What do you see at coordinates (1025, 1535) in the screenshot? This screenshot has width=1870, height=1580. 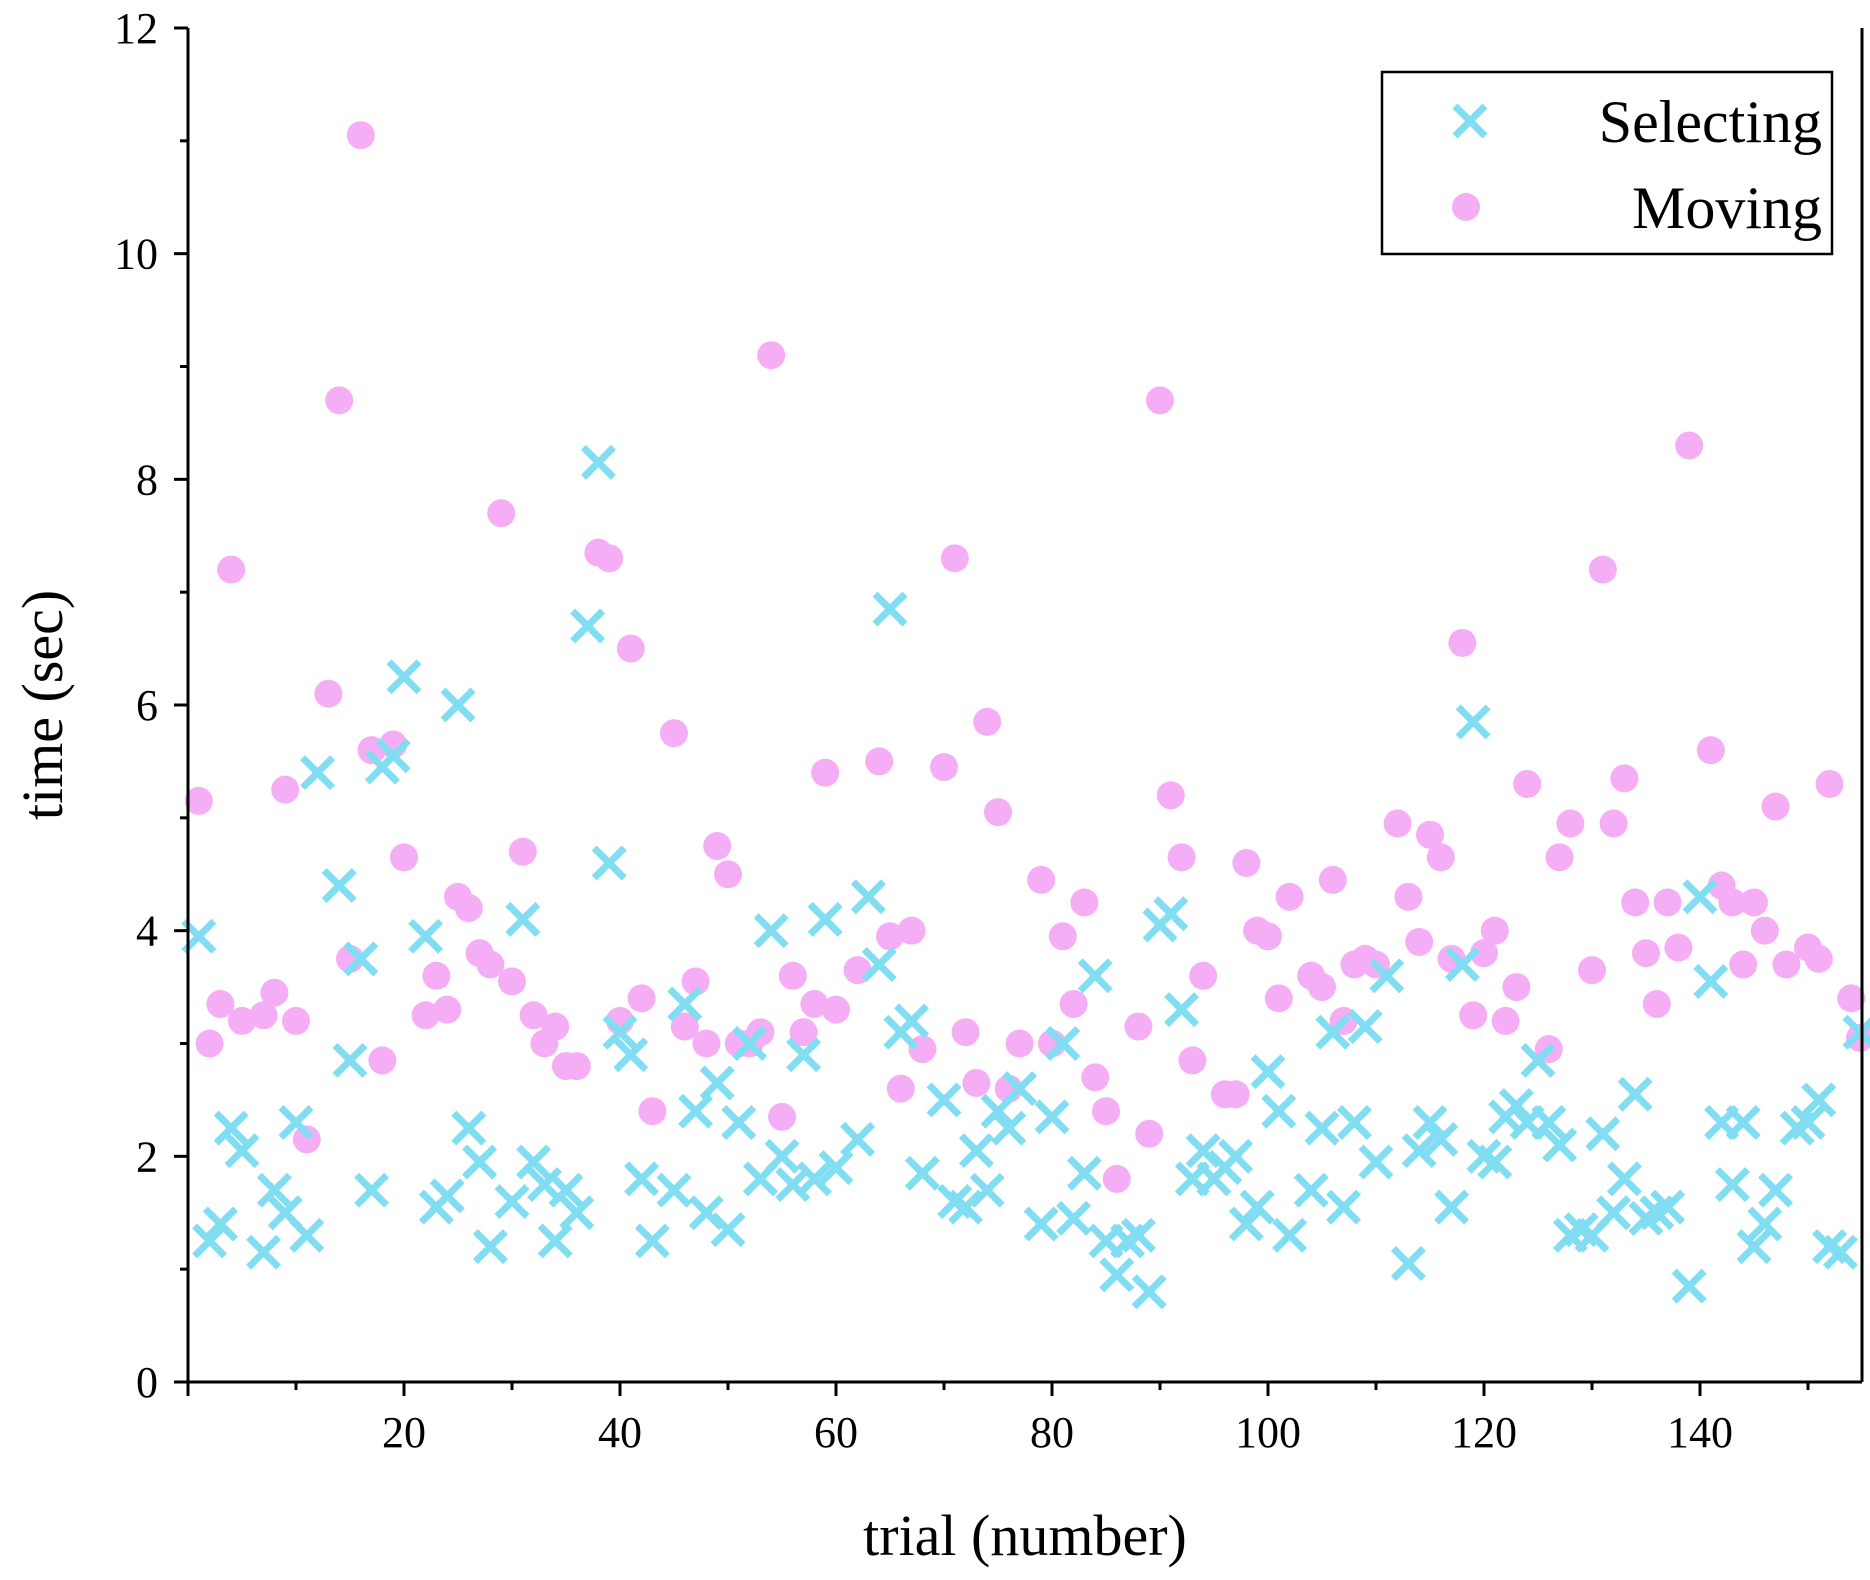 I see `x-axis-title: trial (number)` at bounding box center [1025, 1535].